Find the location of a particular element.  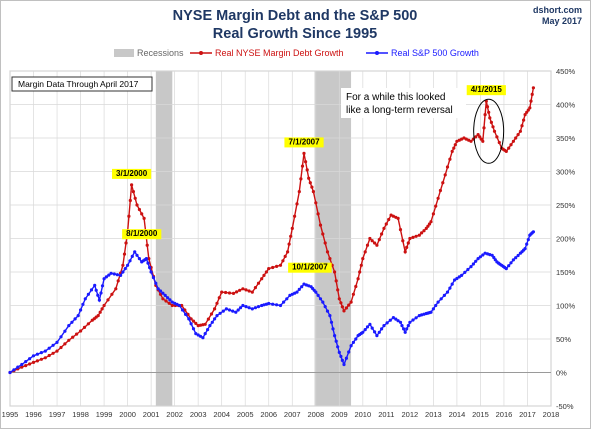

y-tick-label: 0% is located at coordinates (561, 373).